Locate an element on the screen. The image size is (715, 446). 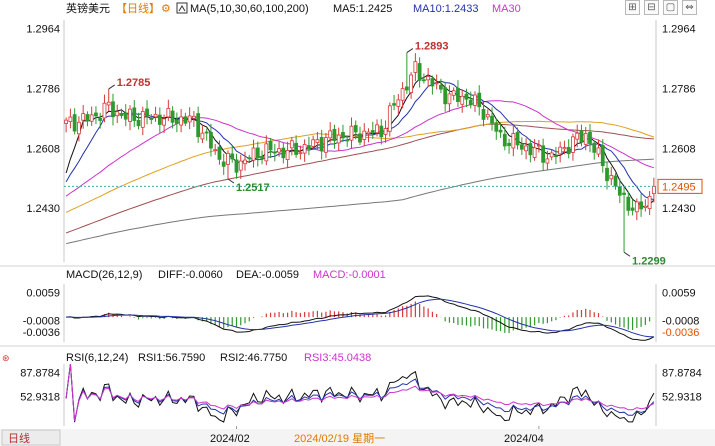
macd-dea-value: DEA:-0.0059 is located at coordinates (267, 275).